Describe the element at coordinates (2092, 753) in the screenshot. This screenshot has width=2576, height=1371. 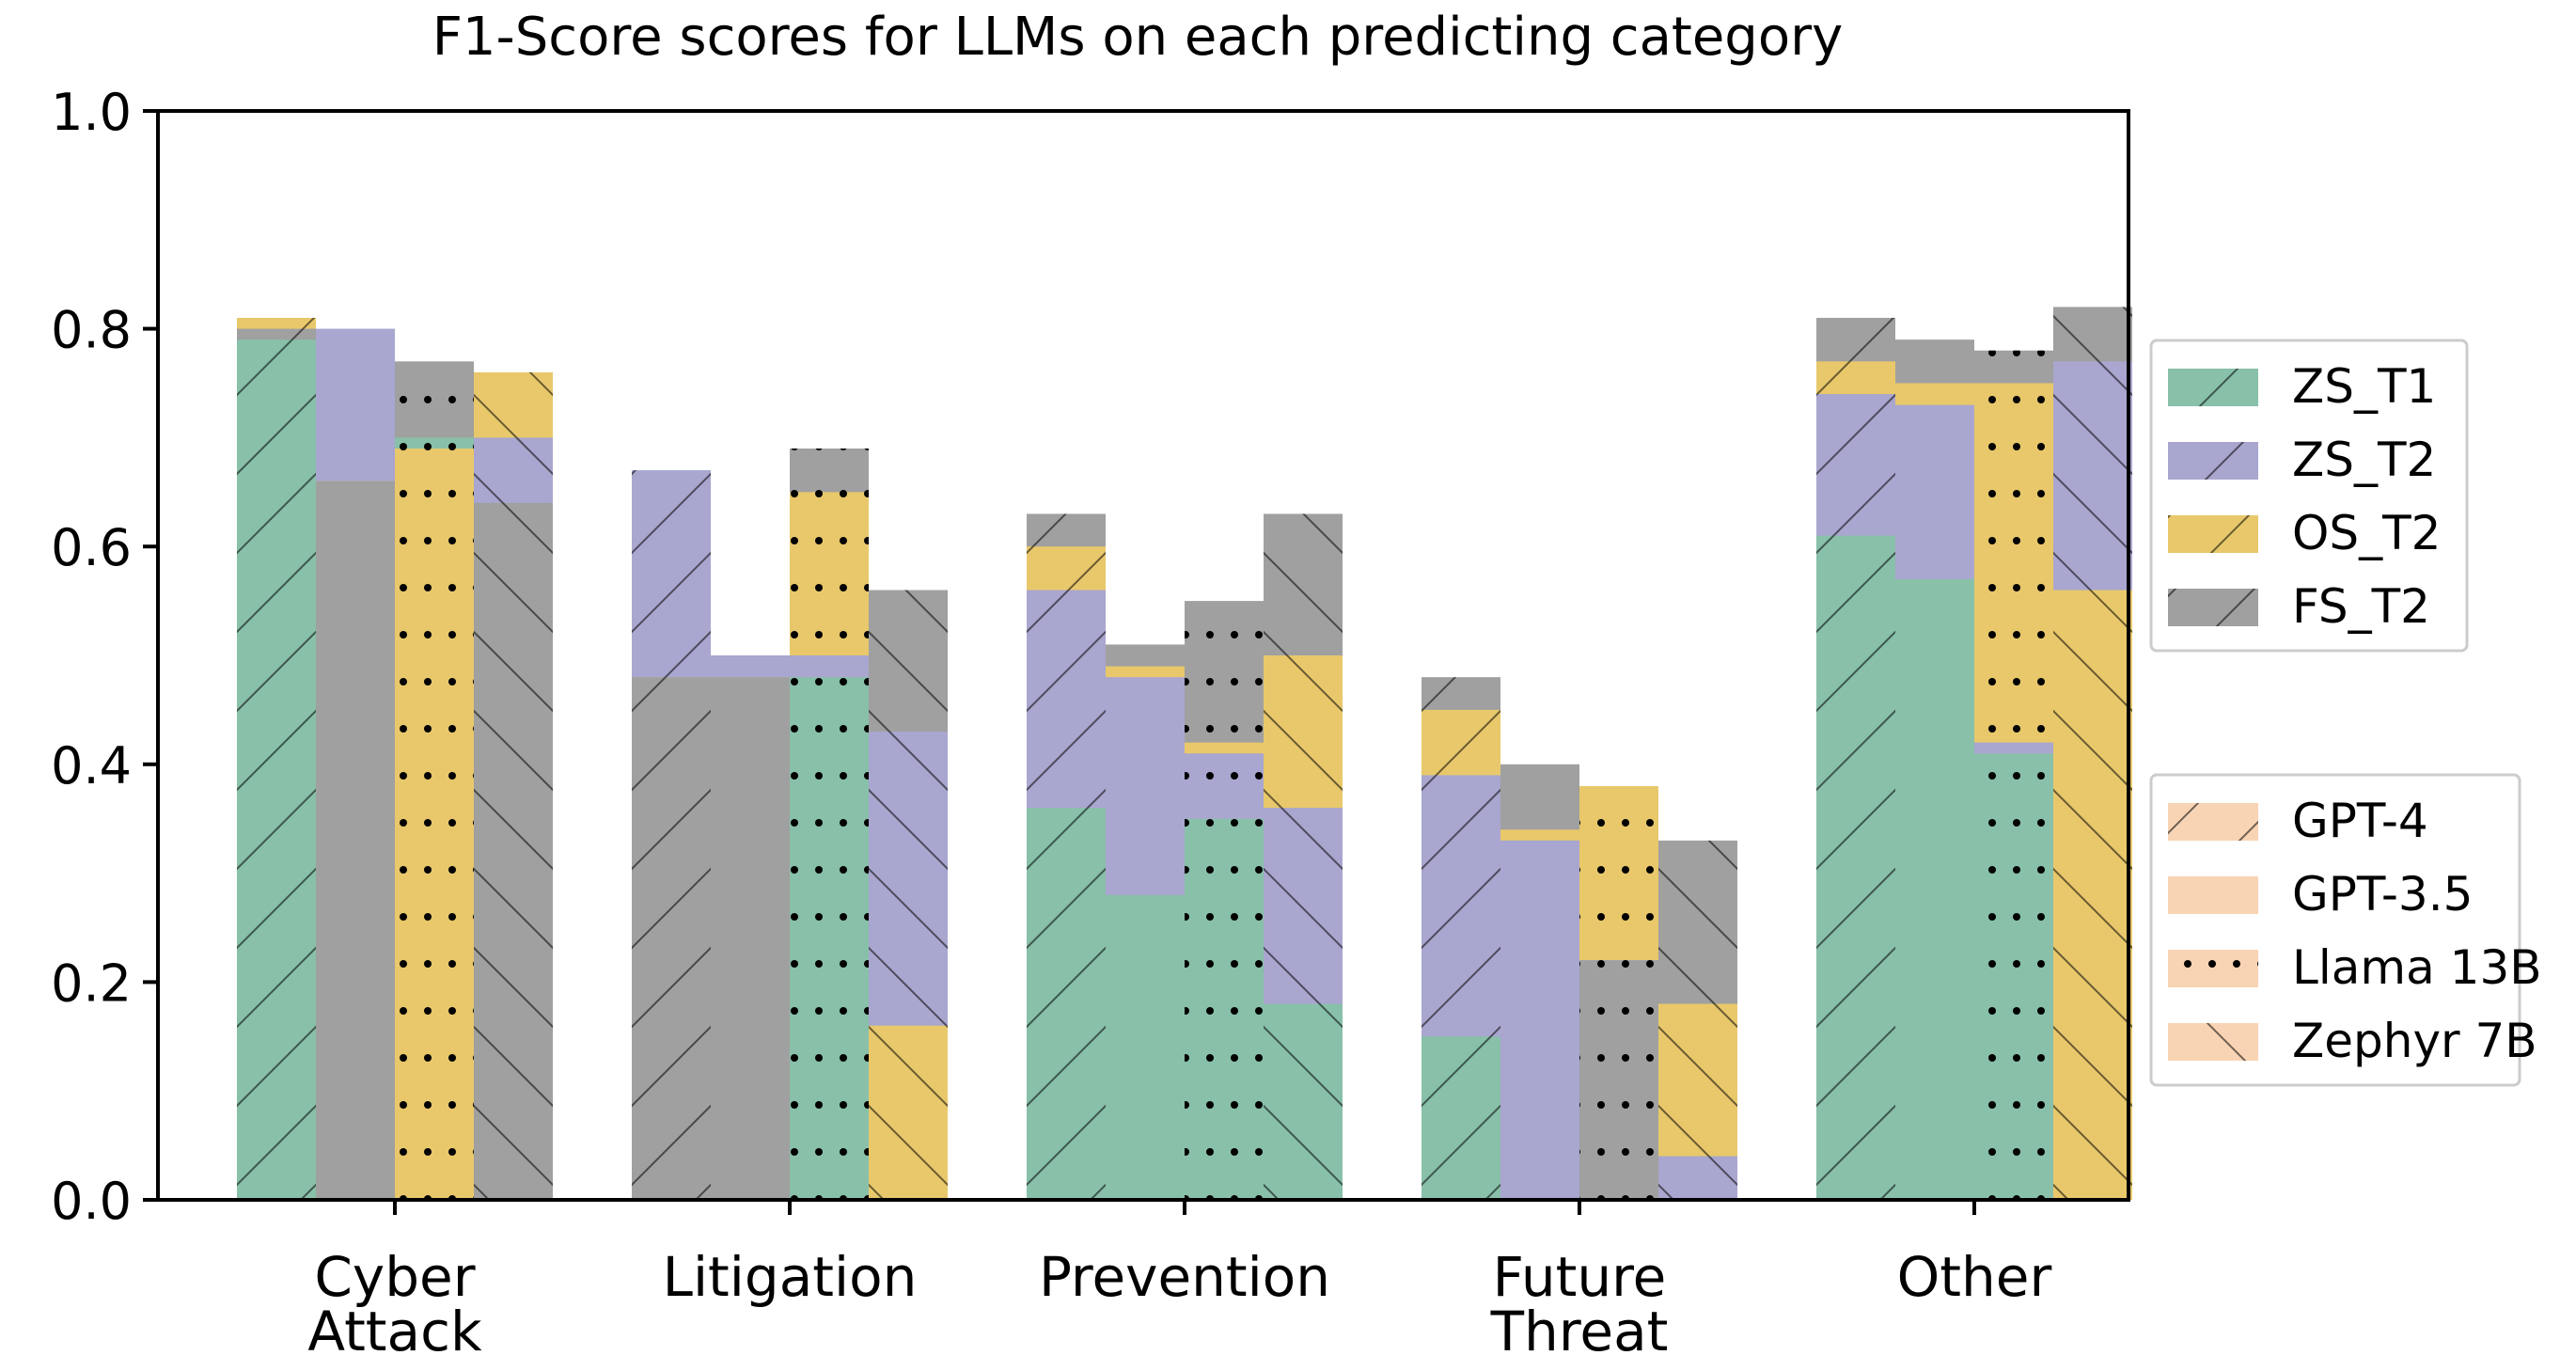
I see `bar-hatch-other-zephyr-7b` at that location.